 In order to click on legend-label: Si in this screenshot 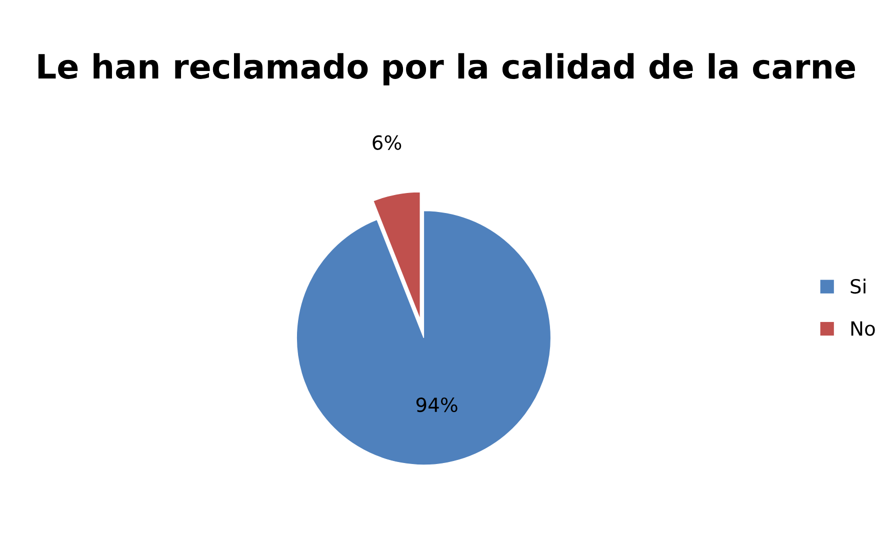, I will do `click(858, 286)`.